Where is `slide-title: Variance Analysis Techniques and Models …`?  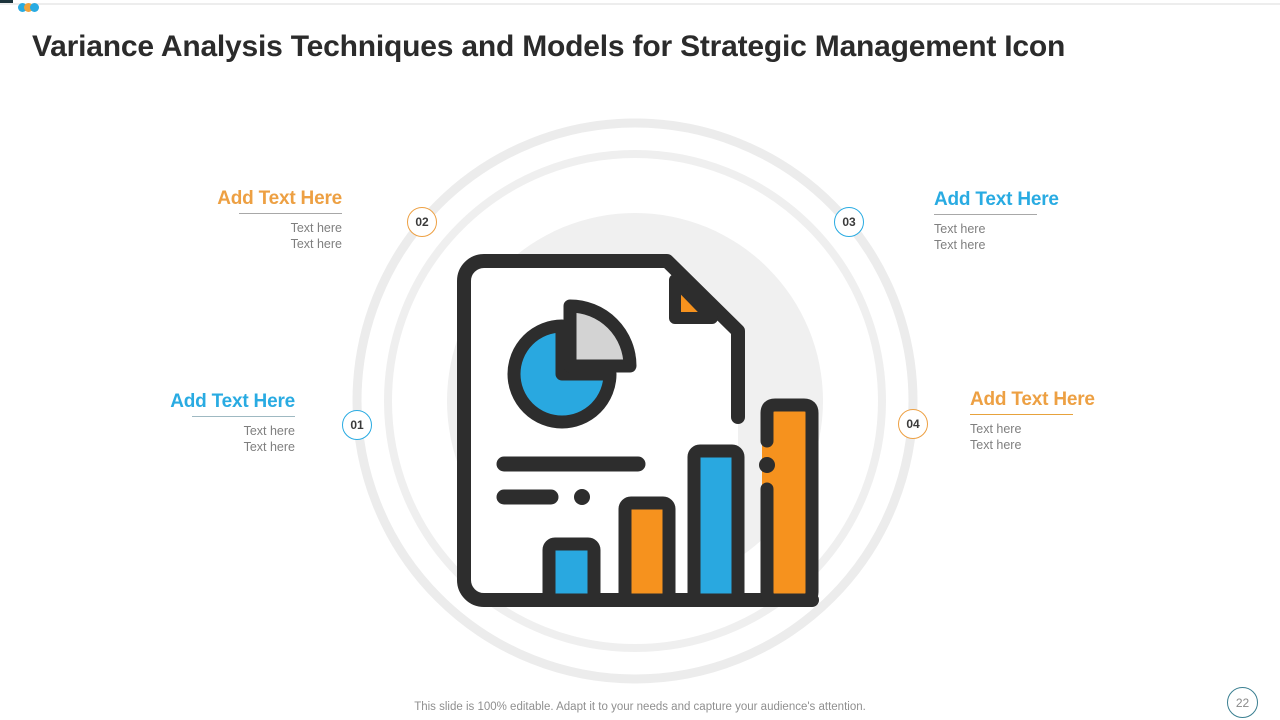 slide-title: Variance Analysis Techniques and Models … is located at coordinates (549, 46).